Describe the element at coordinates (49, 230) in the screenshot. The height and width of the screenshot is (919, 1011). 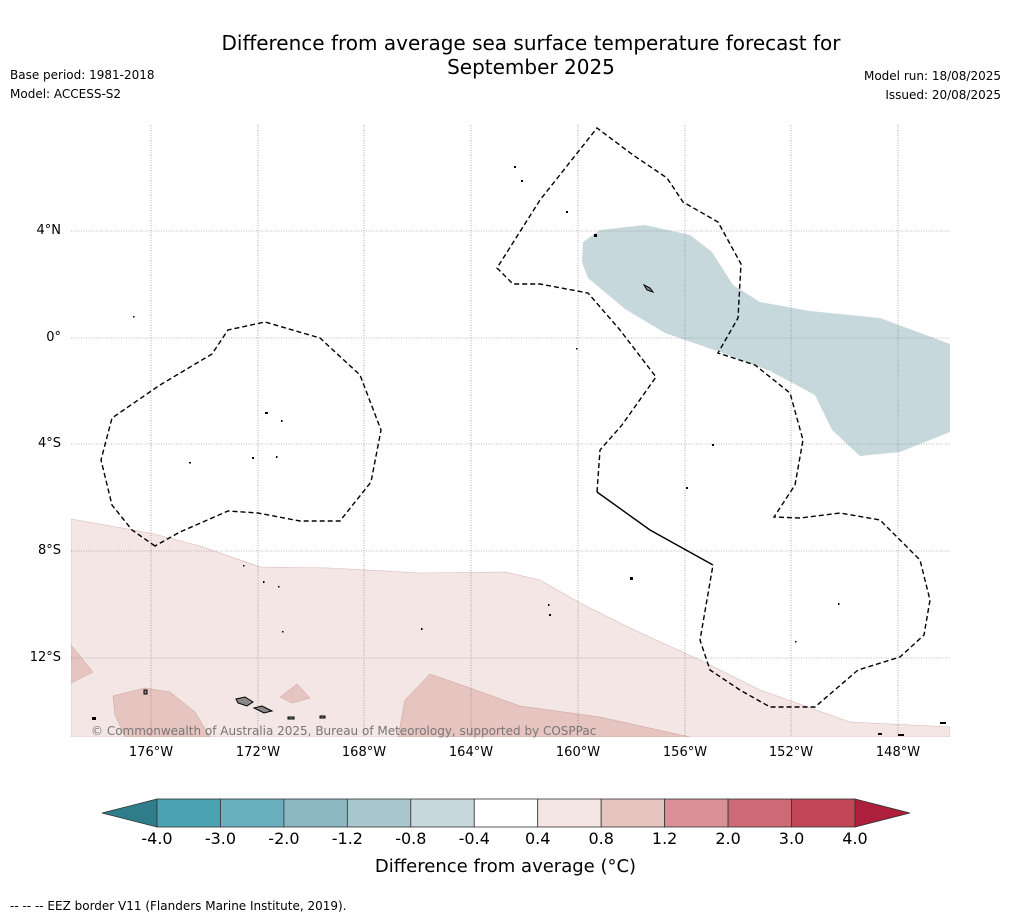
I see `lat-label-4n: 4°N` at that location.